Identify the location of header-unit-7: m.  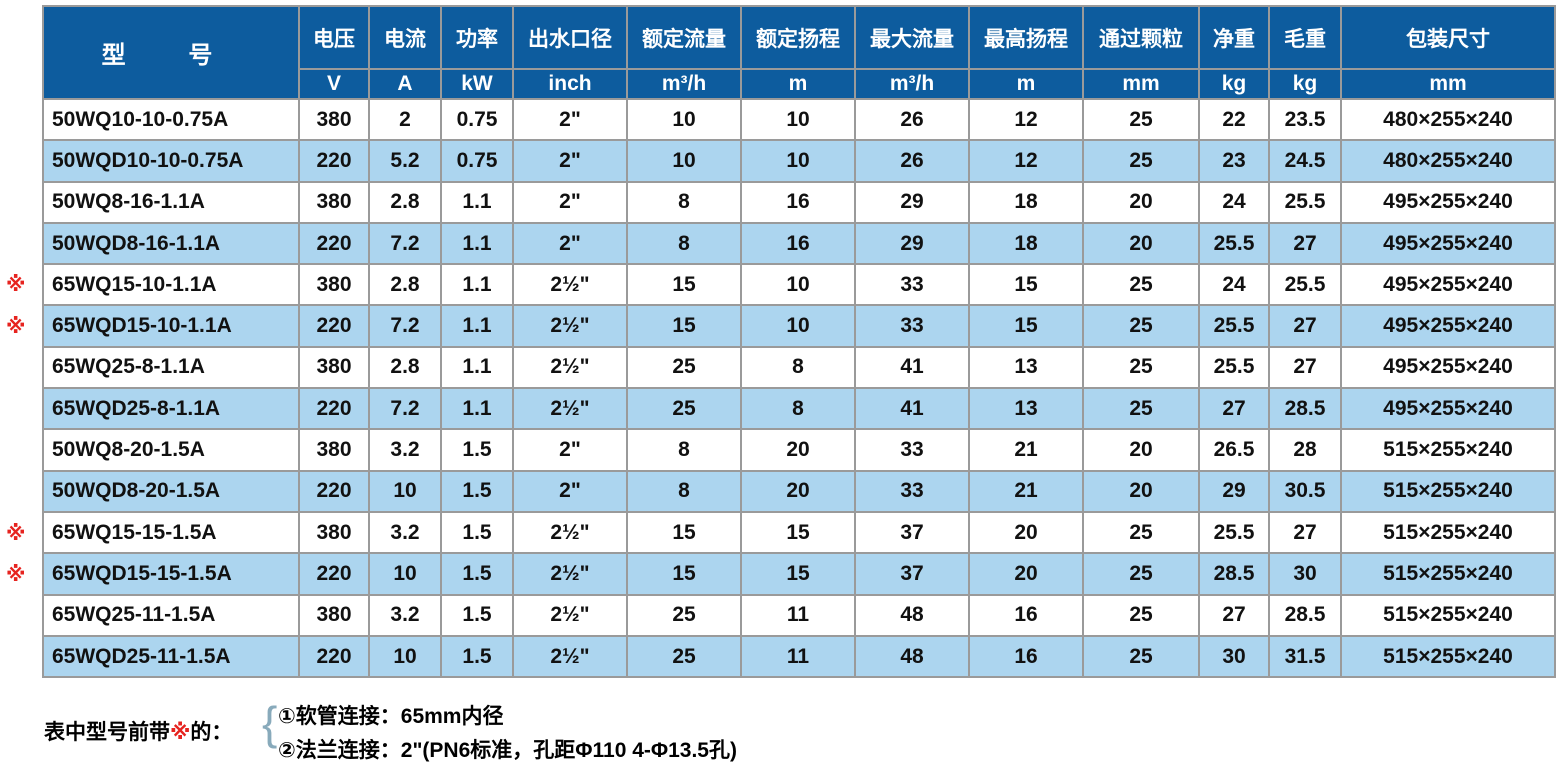
(1026, 84).